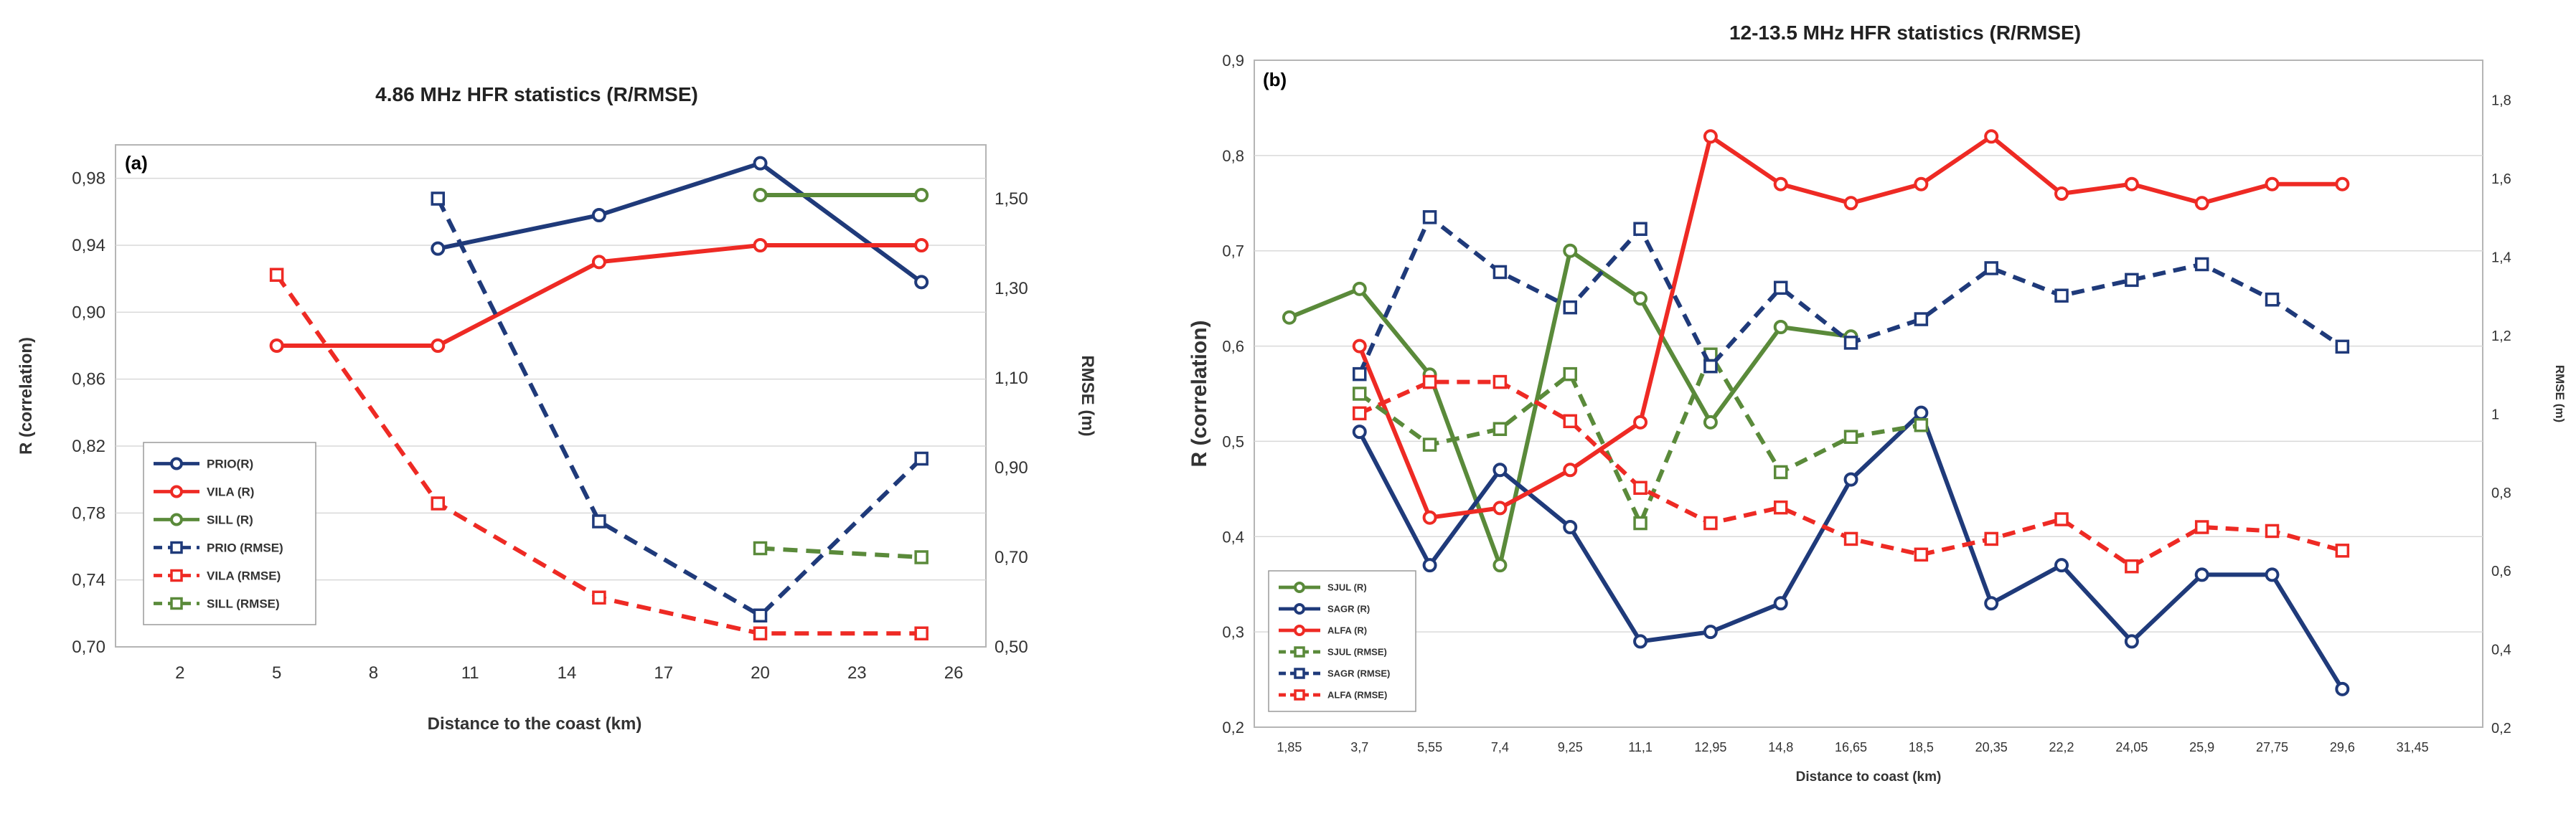 The image size is (2576, 824). I want to click on b-y2-tick-label: 0,6, so click(2501, 571).